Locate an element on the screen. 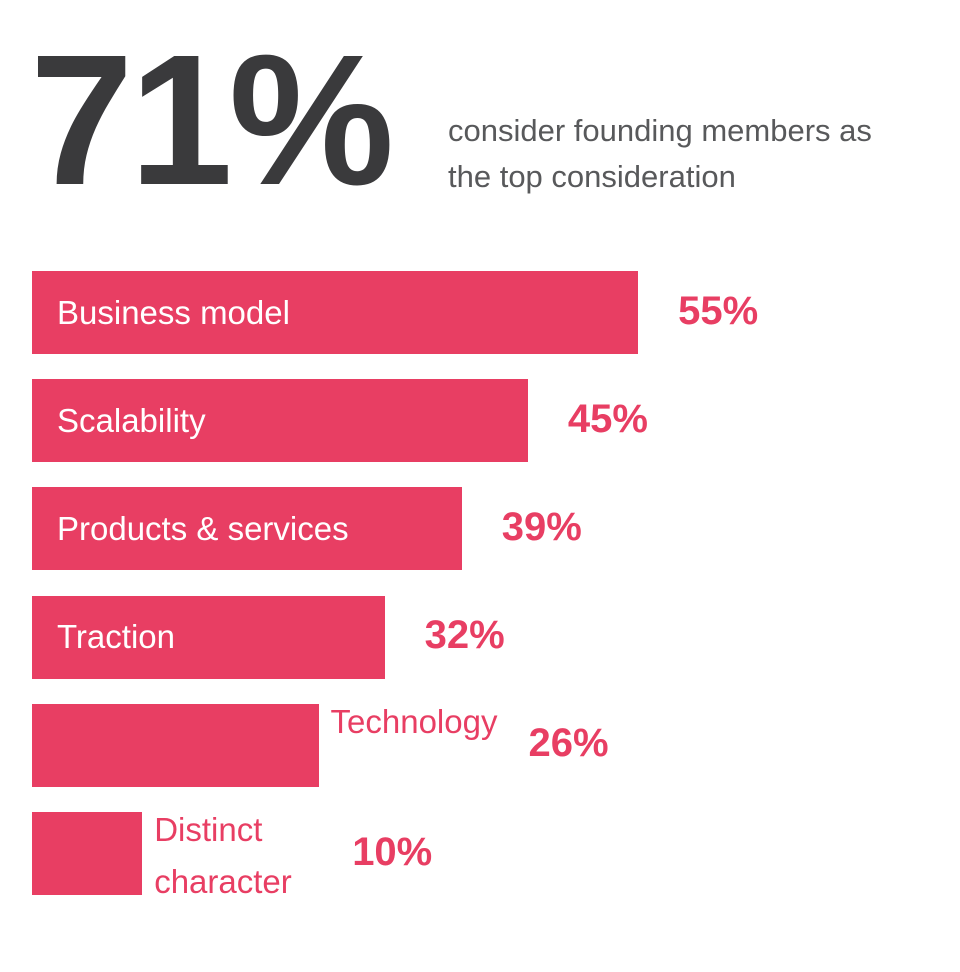 The image size is (960, 972). value-label: 39% is located at coordinates (541, 526).